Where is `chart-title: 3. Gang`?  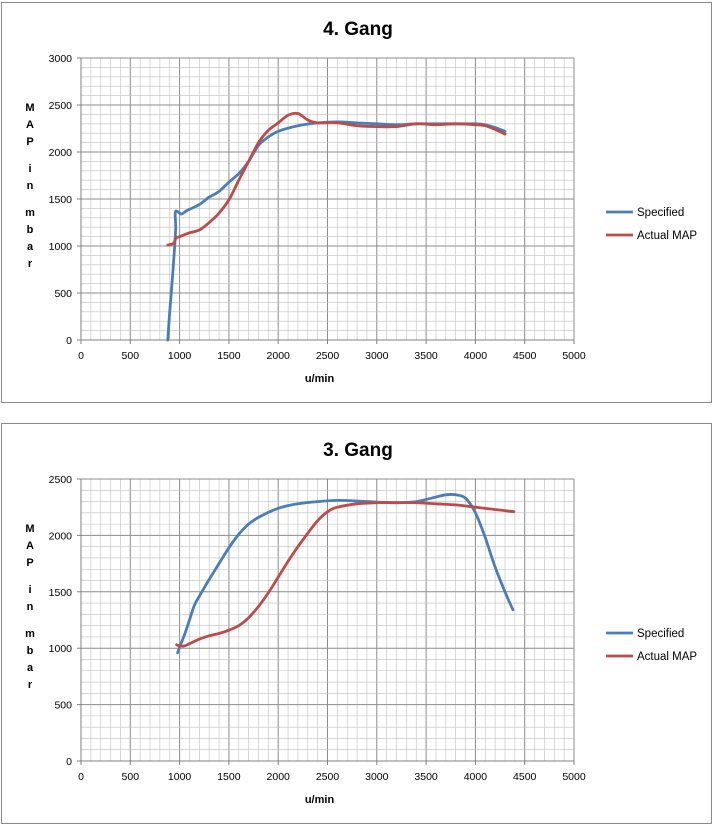 chart-title: 3. Gang is located at coordinates (358, 450).